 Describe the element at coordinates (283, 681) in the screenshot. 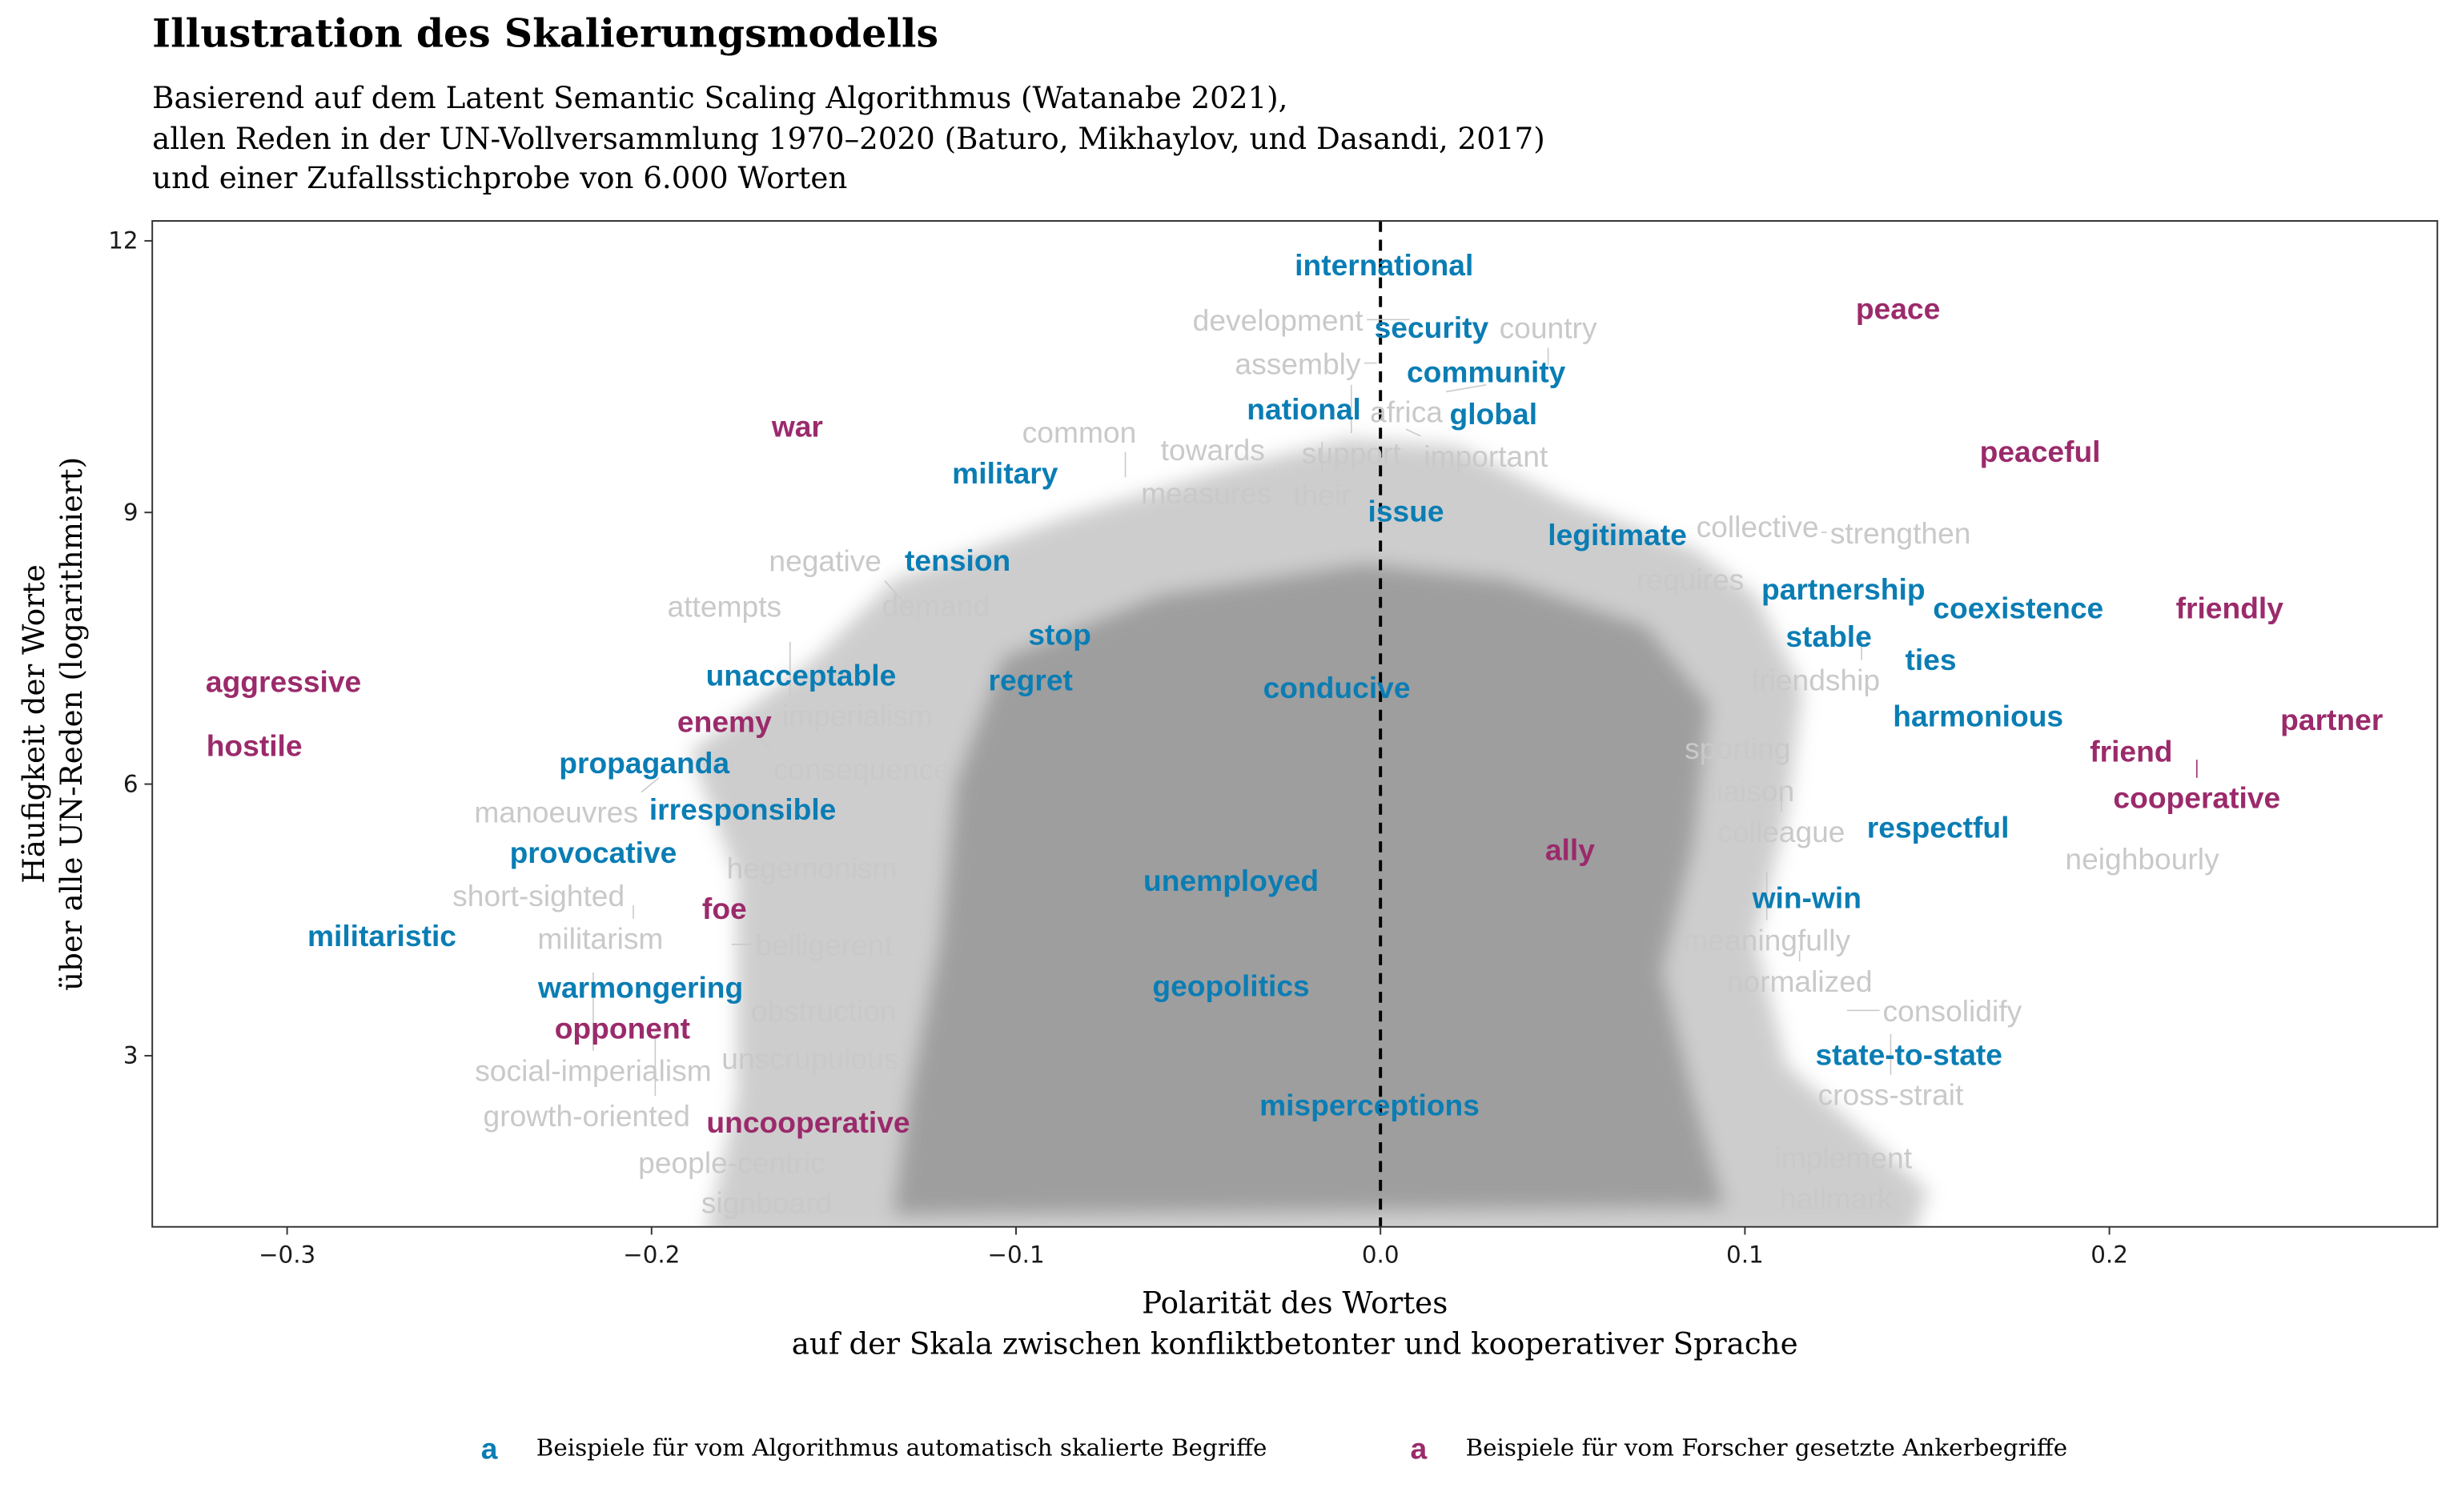

I see `word-label-anchor: aggressive` at that location.